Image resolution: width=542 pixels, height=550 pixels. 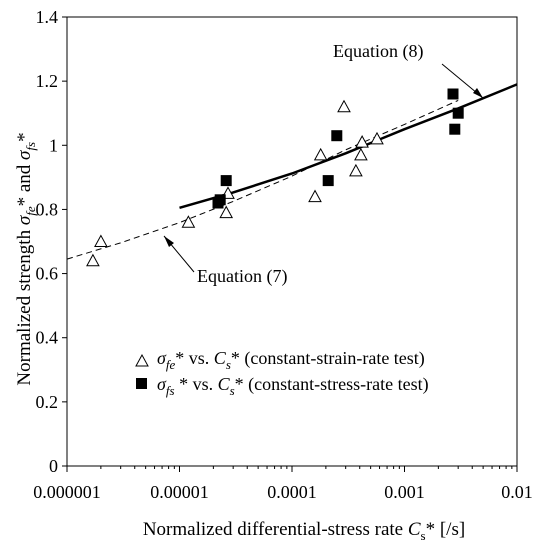 I want to click on y-tick-label: 0.4, so click(x=47, y=338).